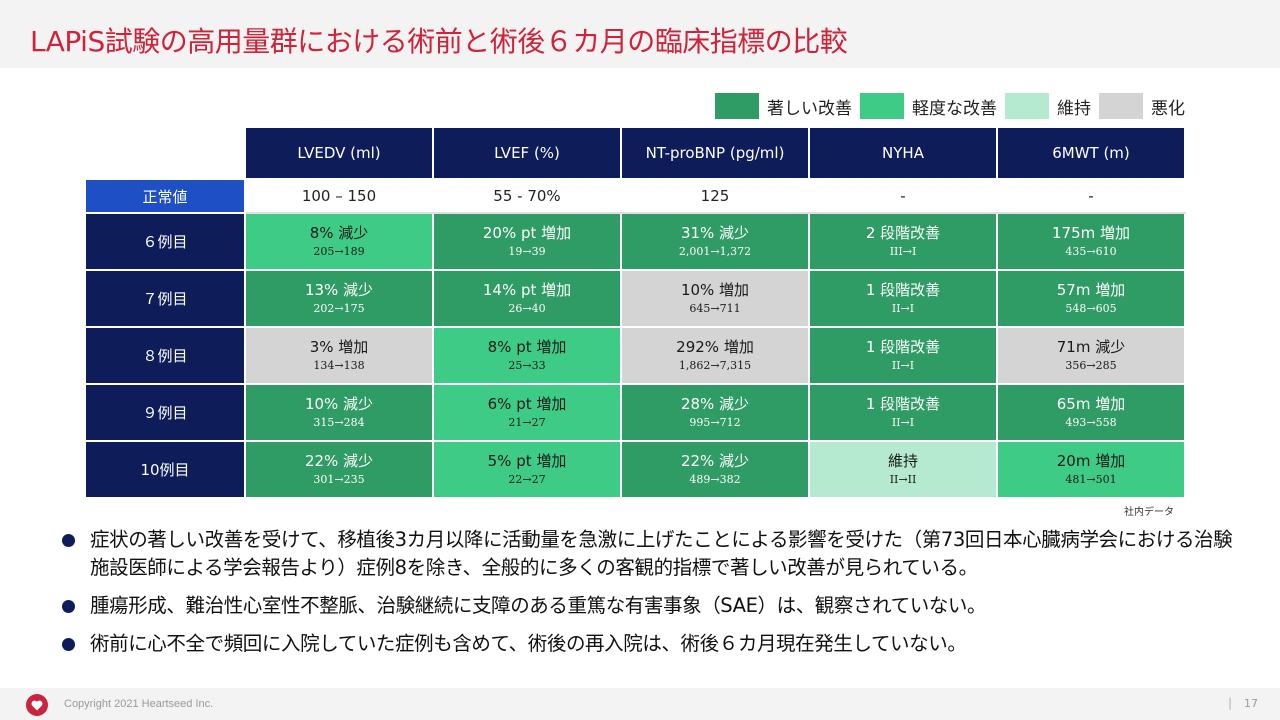 The width and height of the screenshot is (1280, 720). I want to click on column-header-lvef: LVEF (%), so click(527, 153).